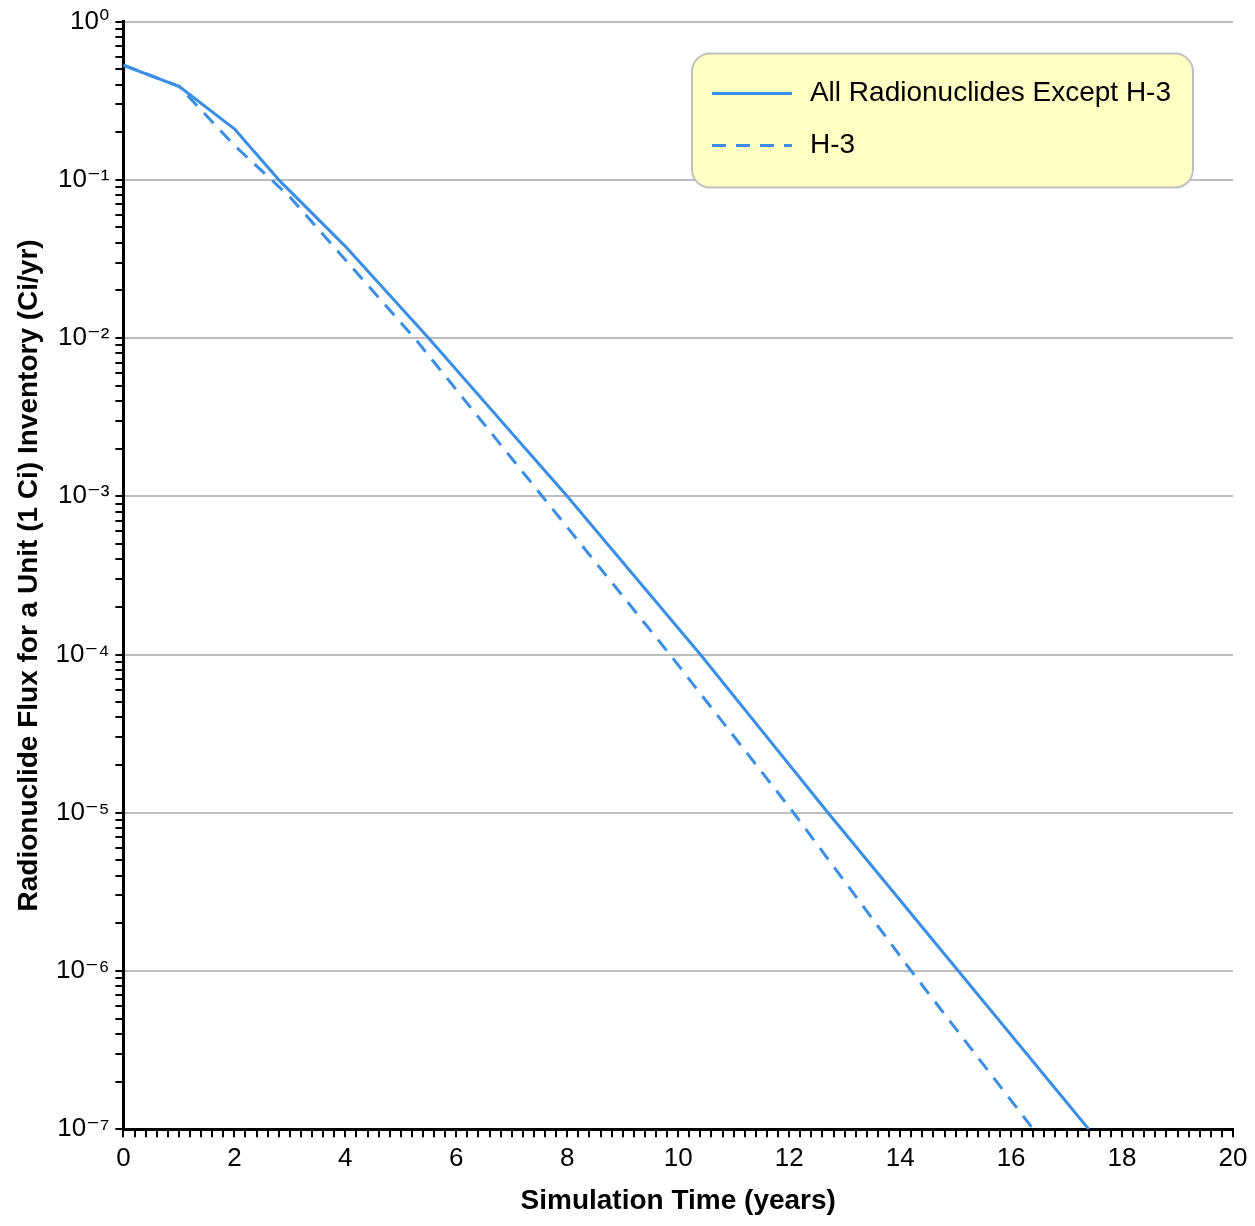 Image resolution: width=1255 pixels, height=1226 pixels. I want to click on y-tick-label: 10⁰, so click(90, 19).